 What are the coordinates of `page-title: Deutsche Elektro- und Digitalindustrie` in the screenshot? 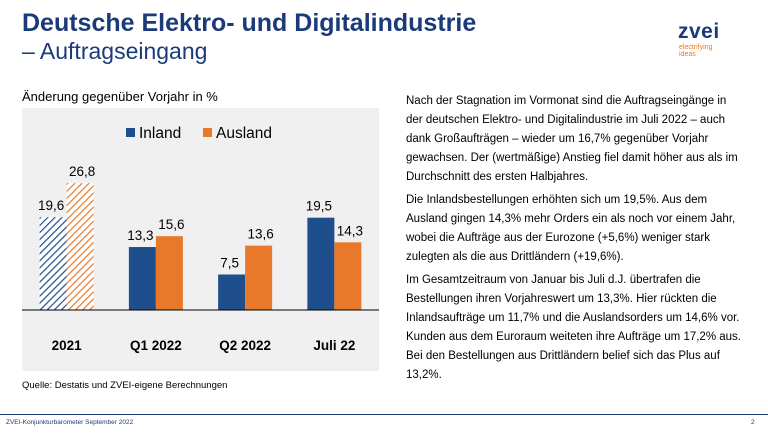 It's located at (249, 23).